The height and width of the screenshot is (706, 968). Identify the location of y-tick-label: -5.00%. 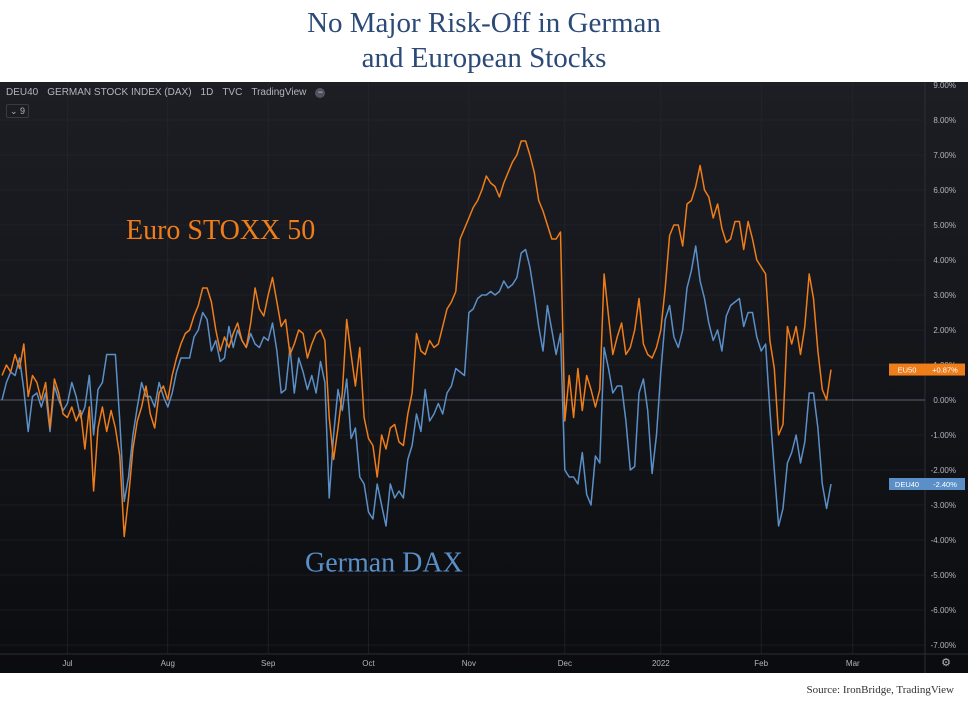
(943, 575).